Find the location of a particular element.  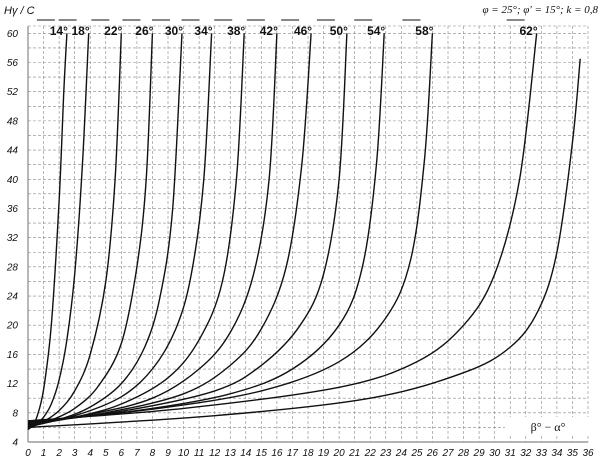

y-tick-label: 12 is located at coordinates (13, 384).